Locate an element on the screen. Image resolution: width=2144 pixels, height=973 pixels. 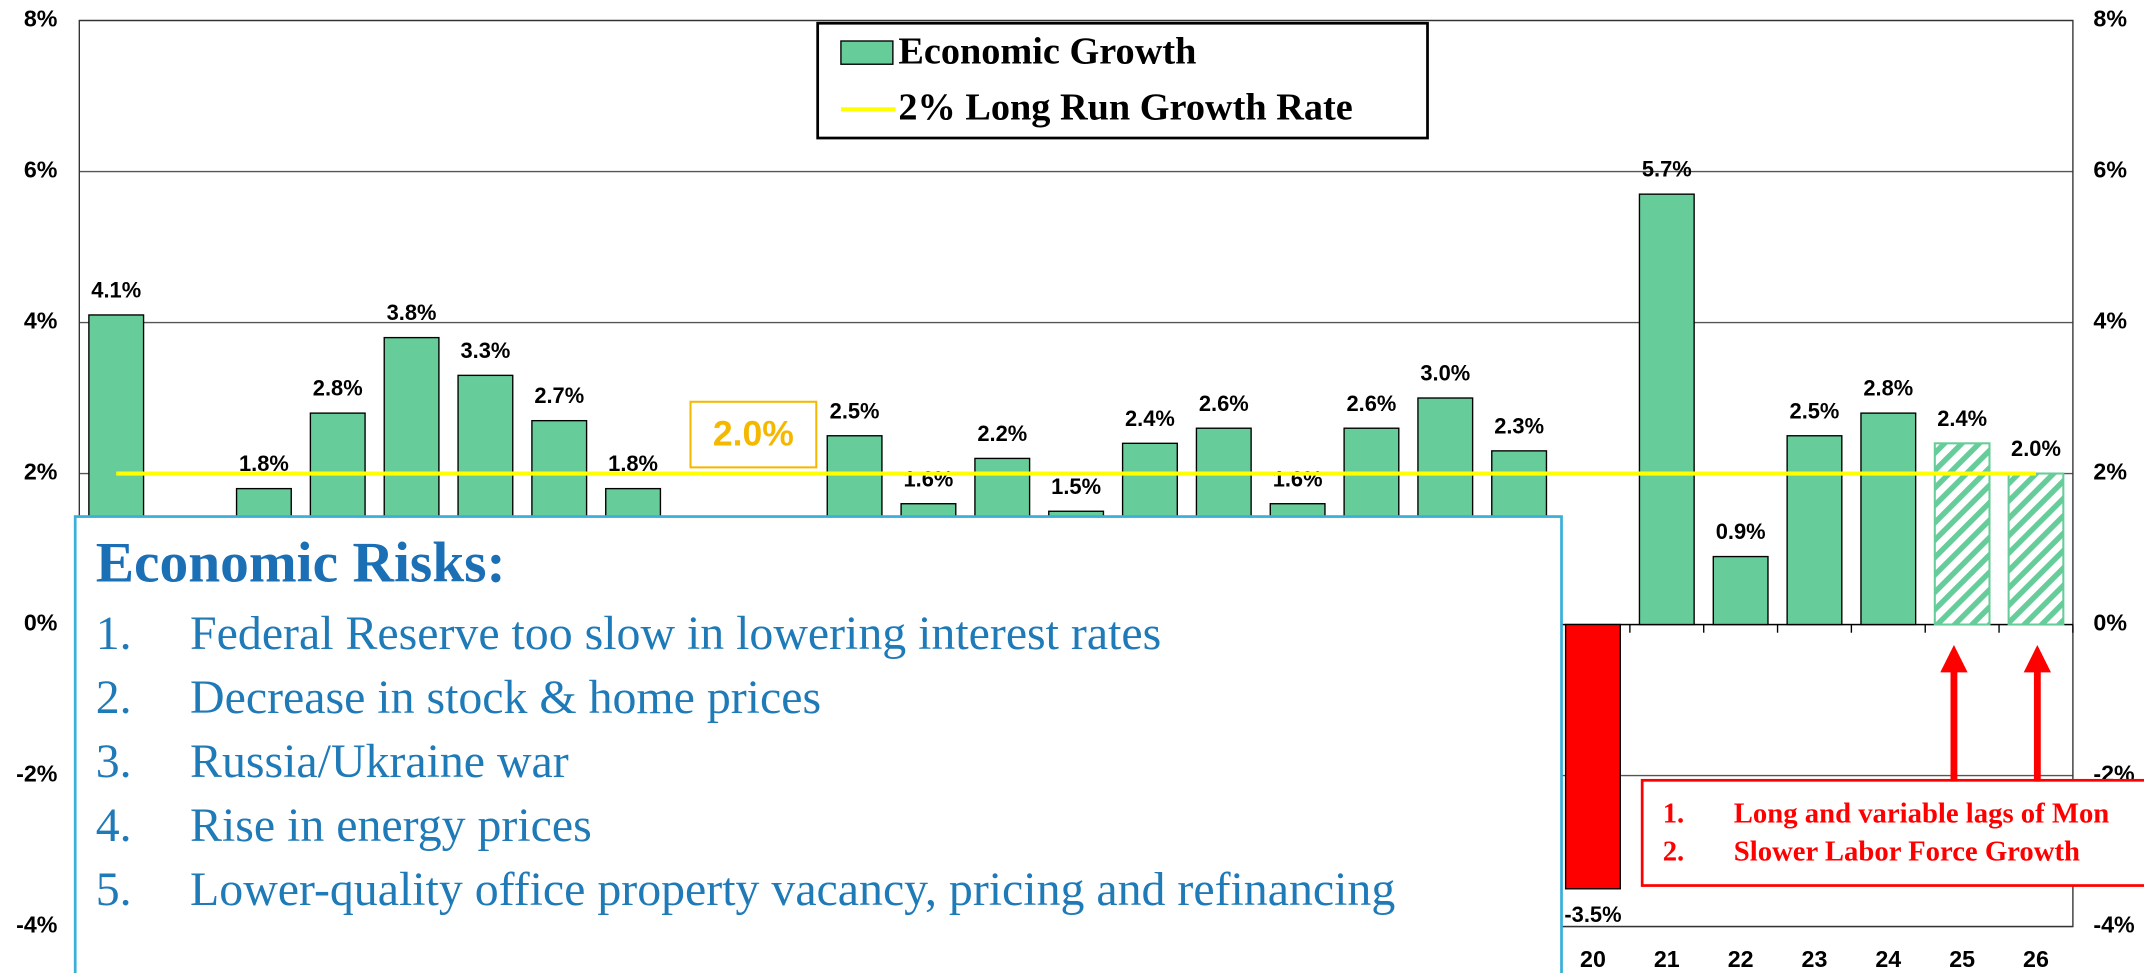
legend-swatch is located at coordinates (867, 52).